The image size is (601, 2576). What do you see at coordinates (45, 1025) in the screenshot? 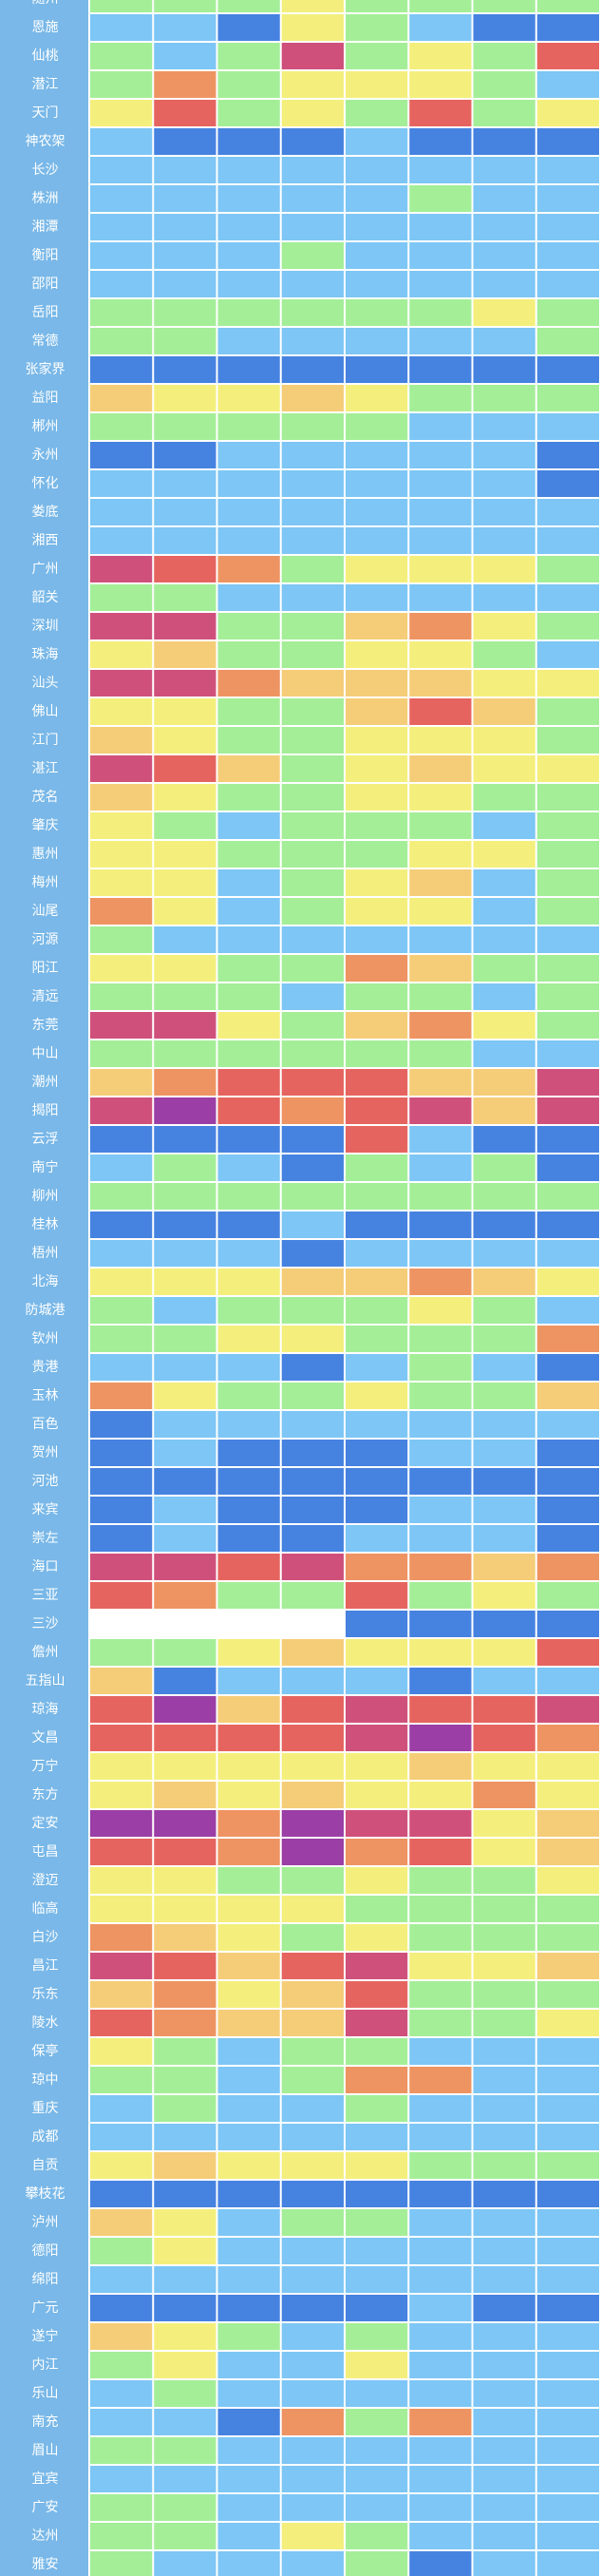
I see `row-label: 东莞` at bounding box center [45, 1025].